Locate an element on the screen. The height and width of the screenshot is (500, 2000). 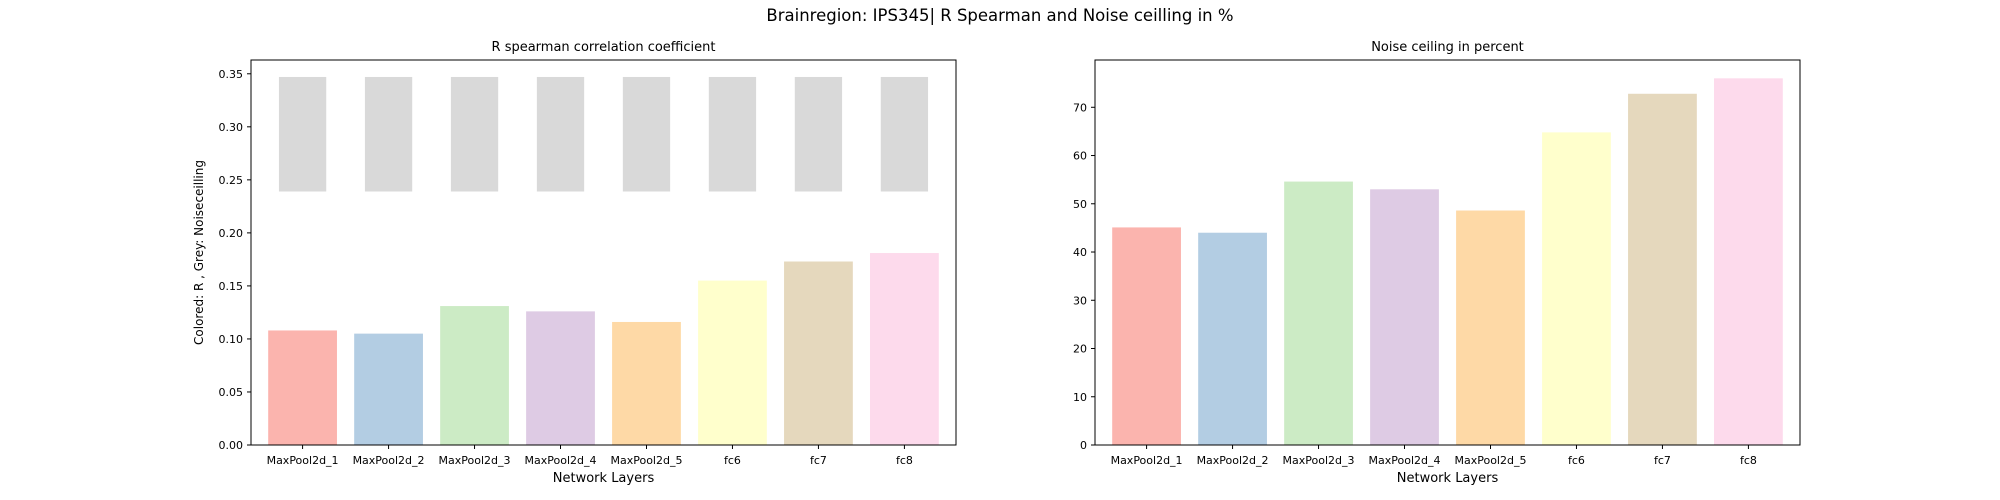
y-tick-label: 70 is located at coordinates (1080, 107).